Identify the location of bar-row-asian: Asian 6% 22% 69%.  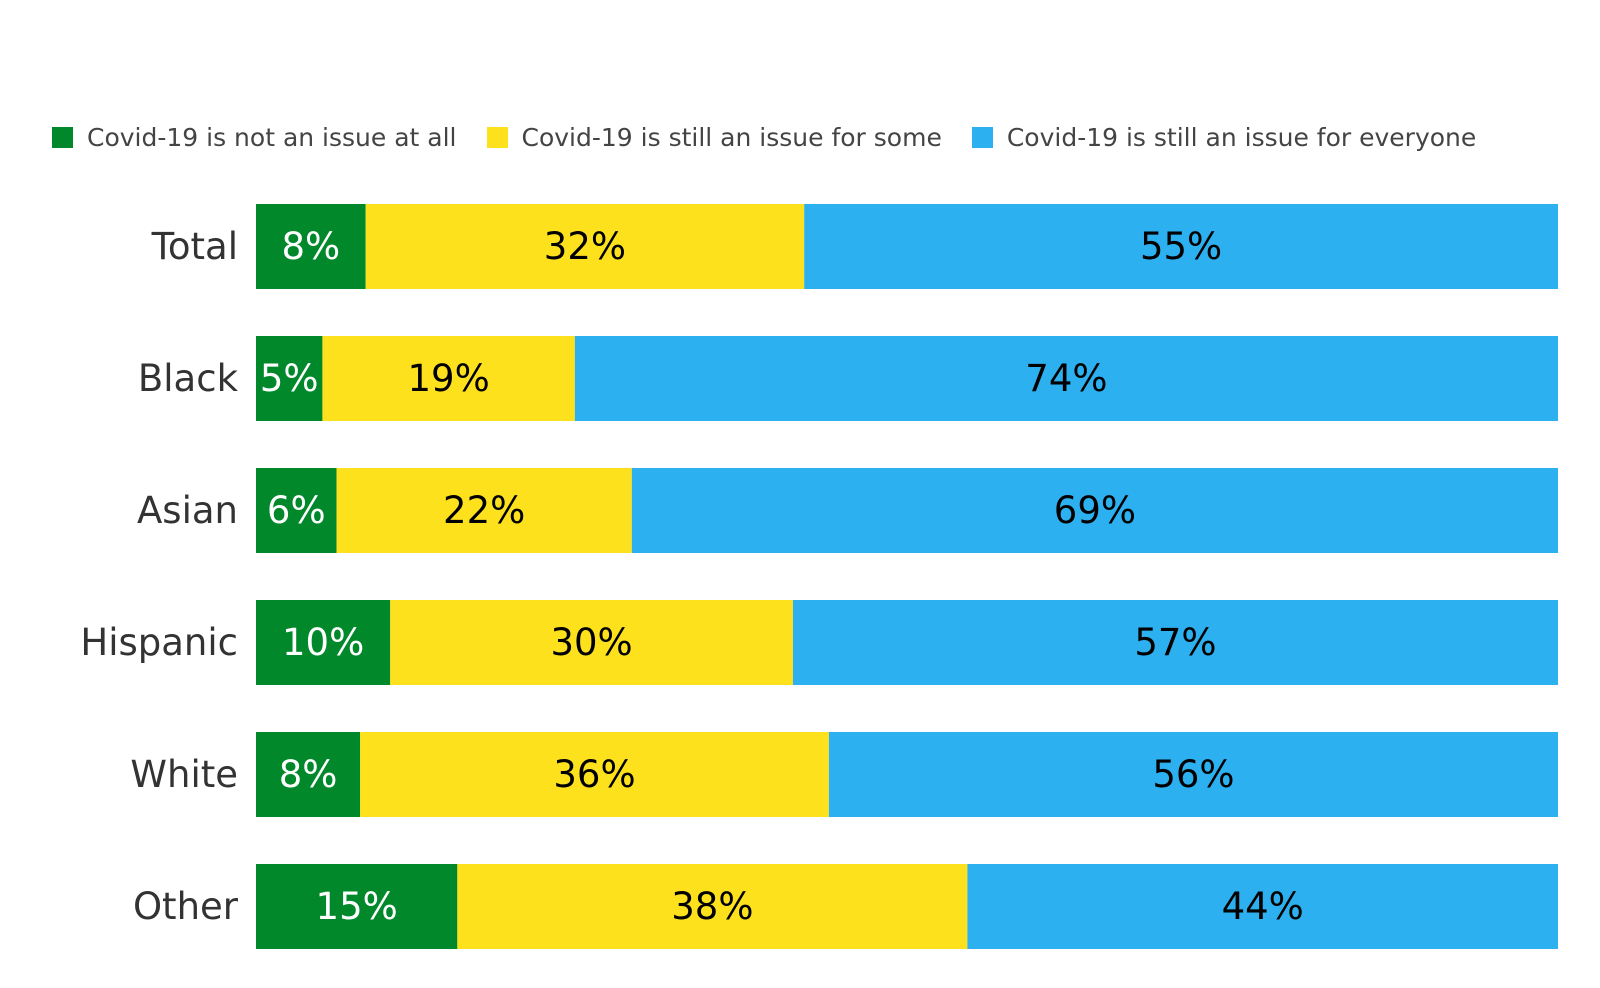
(847, 510).